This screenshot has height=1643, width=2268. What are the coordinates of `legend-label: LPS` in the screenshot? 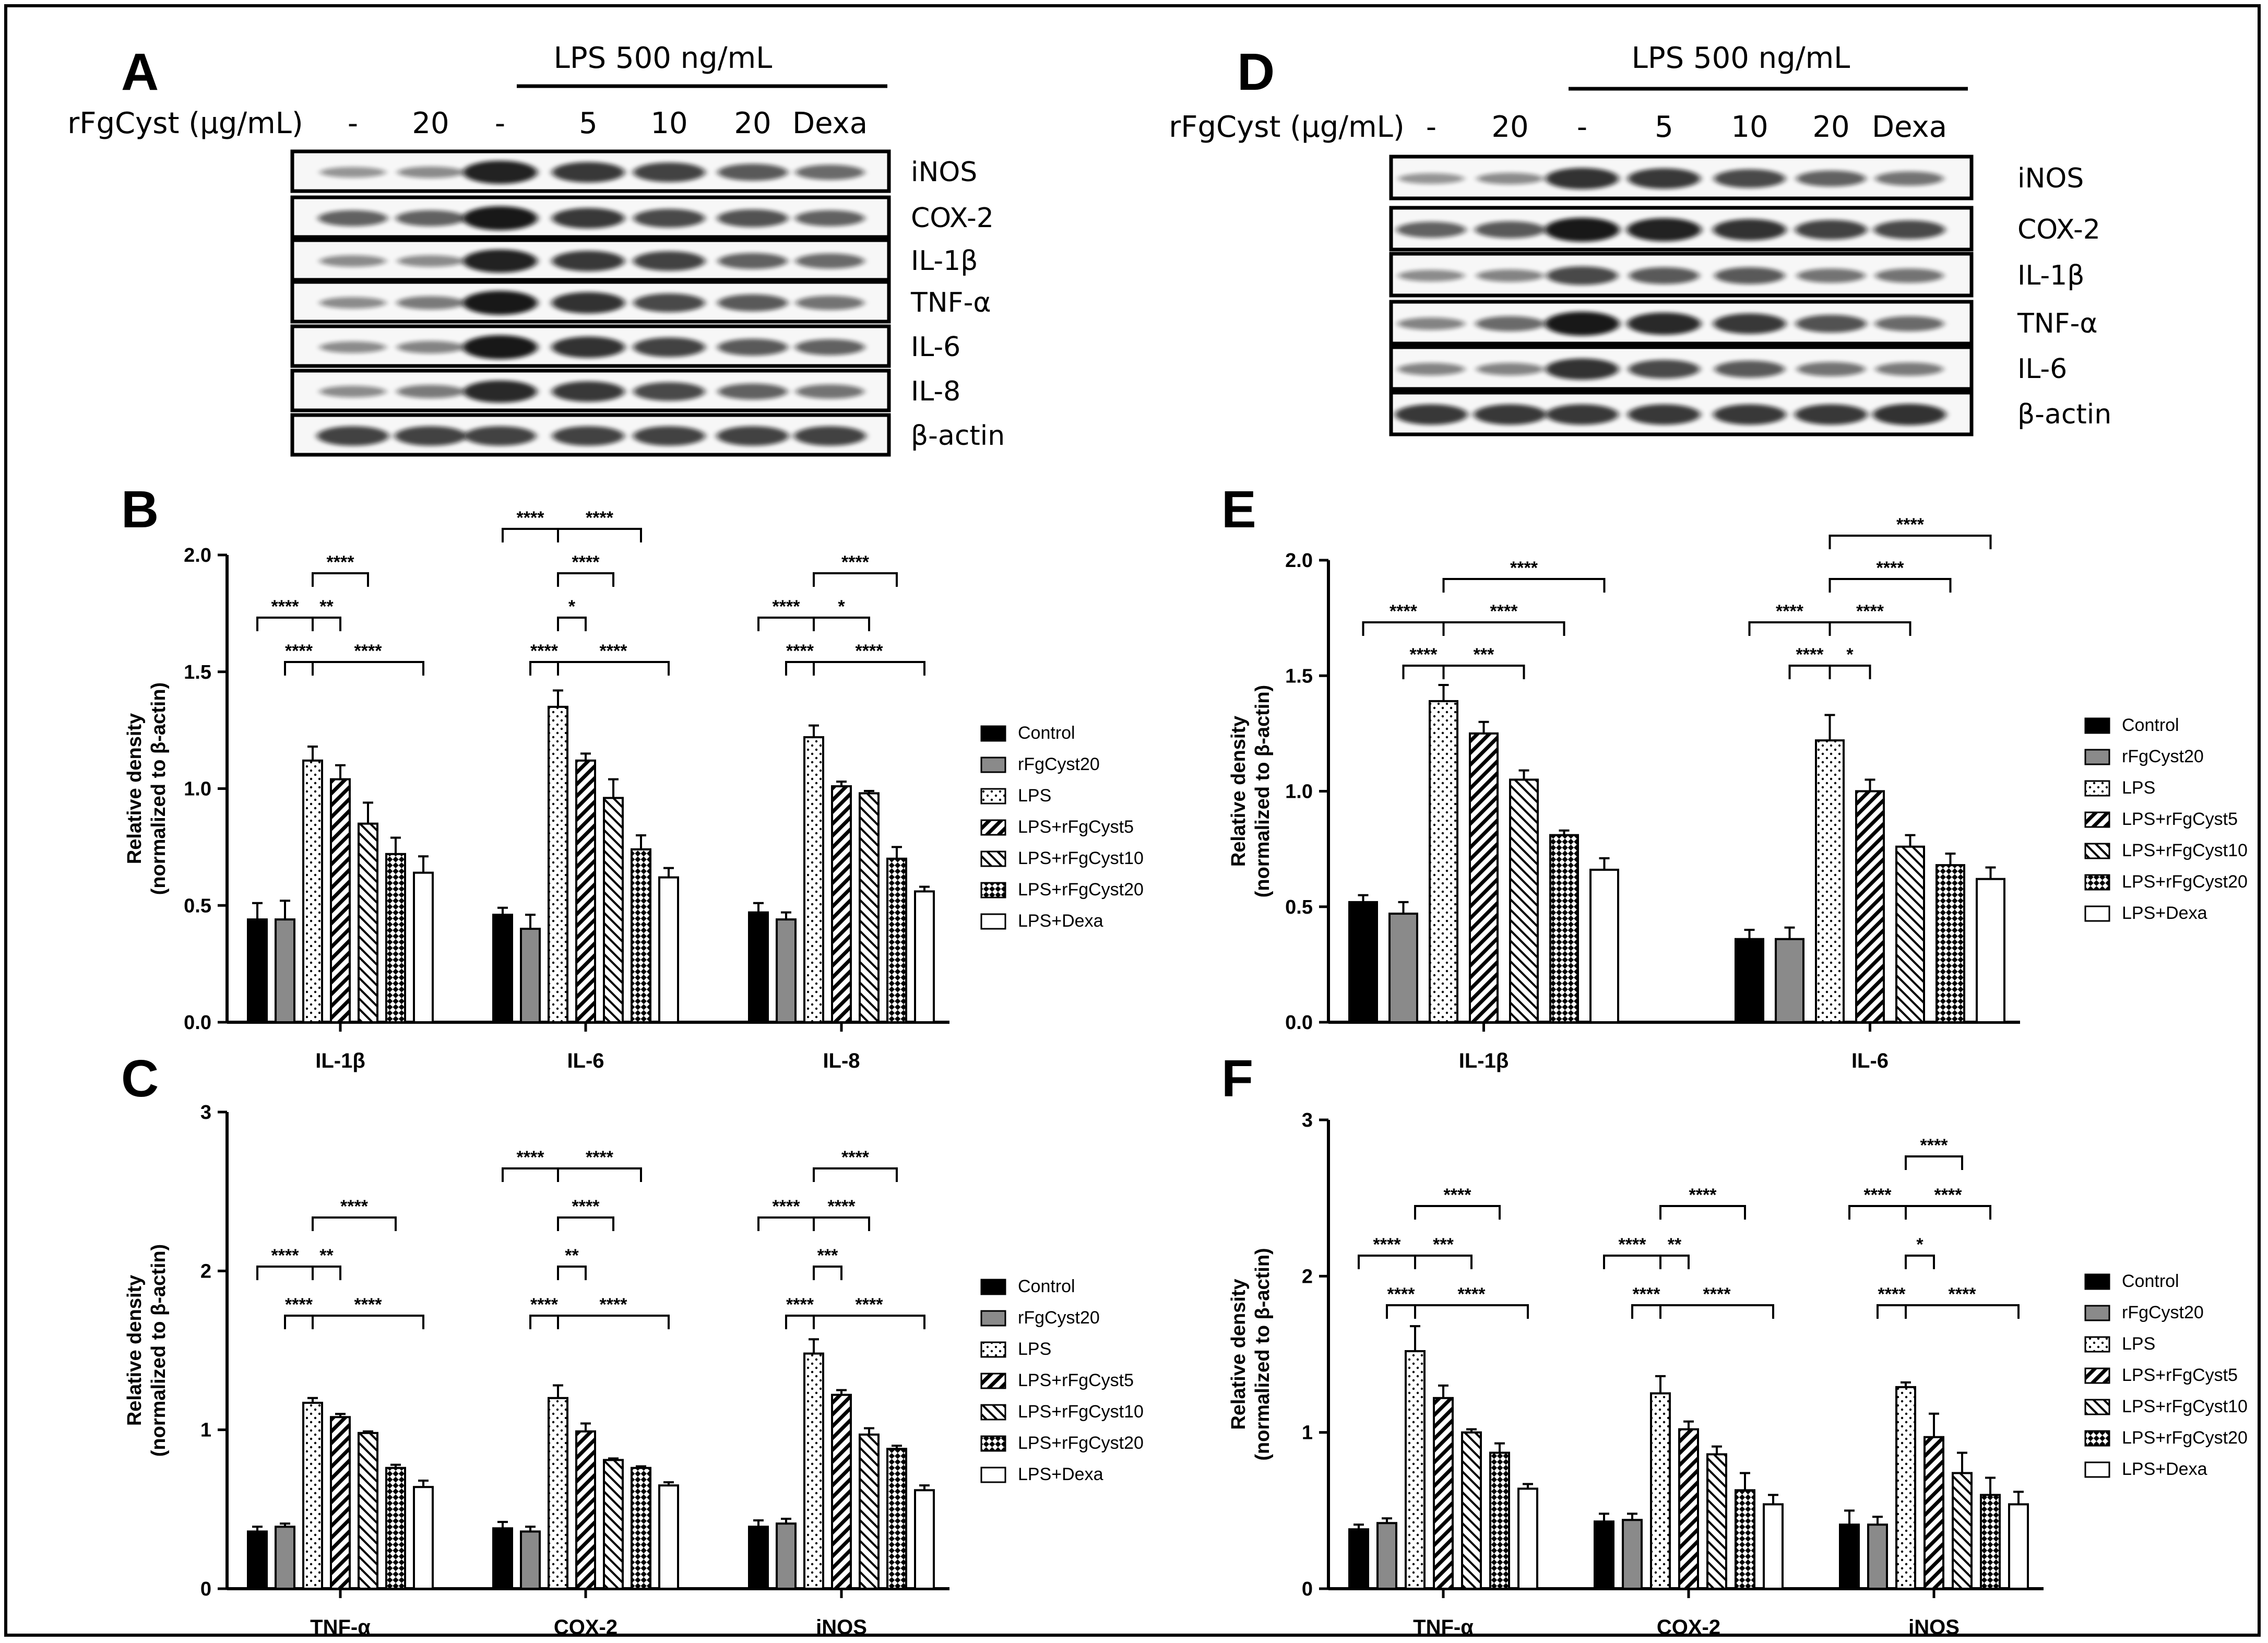 It's located at (1034, 1349).